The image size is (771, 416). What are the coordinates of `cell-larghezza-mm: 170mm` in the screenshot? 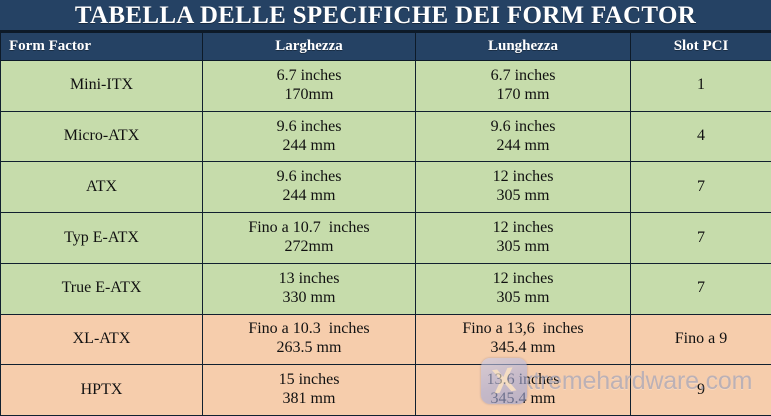 It's located at (309, 94).